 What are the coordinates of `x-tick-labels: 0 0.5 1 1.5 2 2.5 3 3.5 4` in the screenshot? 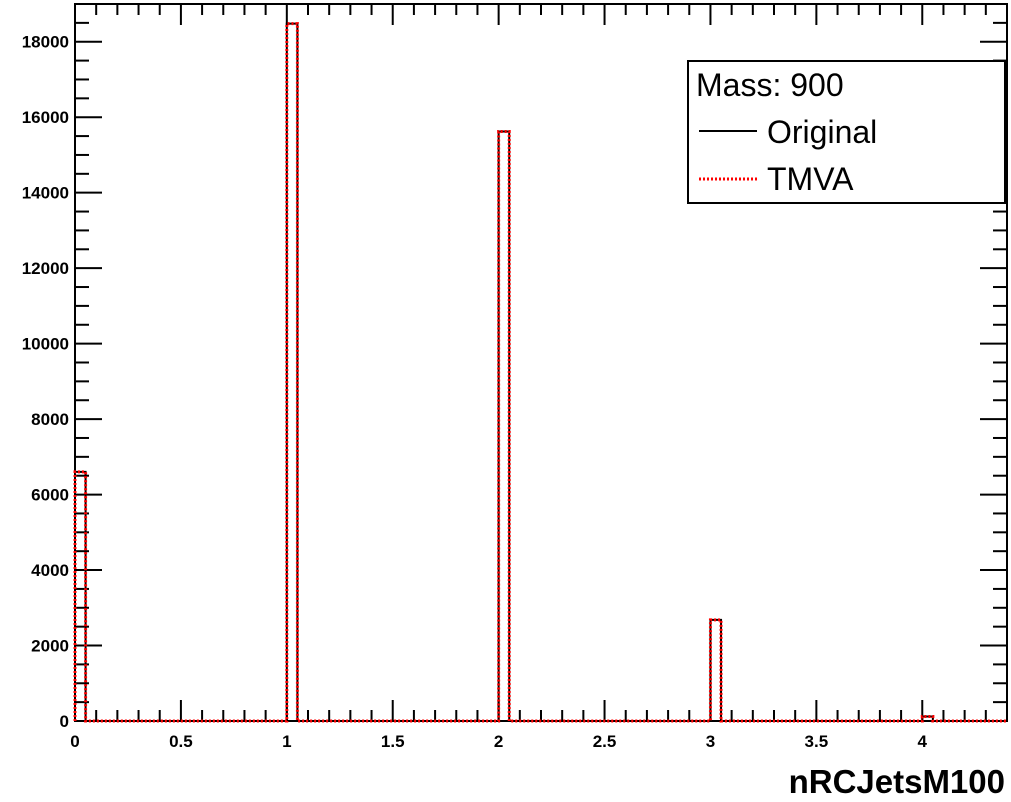 It's located at (498, 741).